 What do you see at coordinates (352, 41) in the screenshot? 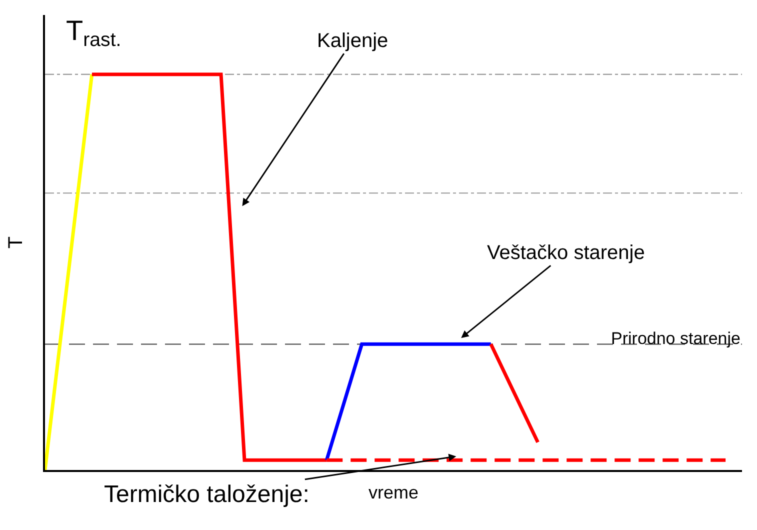
I see `text: Kaljenje` at bounding box center [352, 41].